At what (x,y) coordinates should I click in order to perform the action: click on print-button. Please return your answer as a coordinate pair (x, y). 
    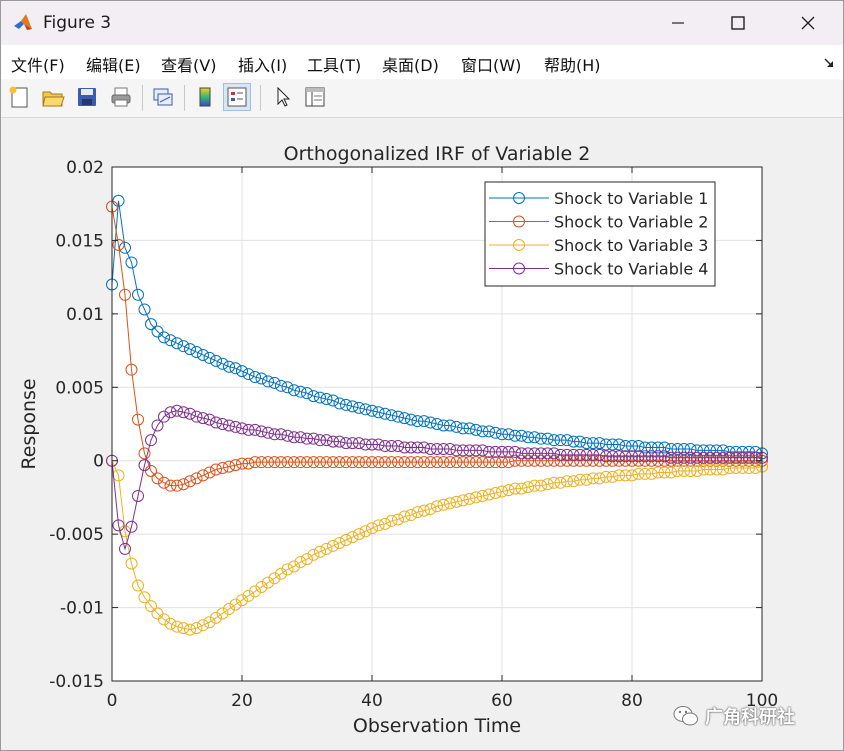
    Looking at the image, I should click on (121, 97).